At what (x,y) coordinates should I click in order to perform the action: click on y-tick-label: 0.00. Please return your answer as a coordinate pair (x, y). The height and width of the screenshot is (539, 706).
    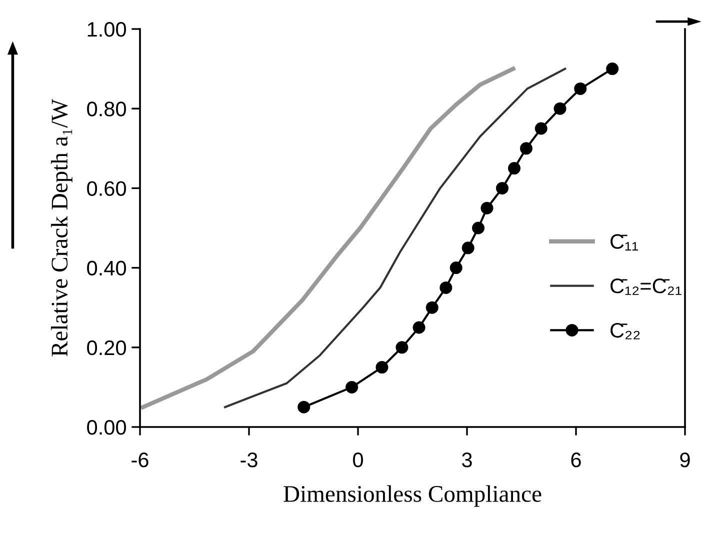
    Looking at the image, I should click on (106, 427).